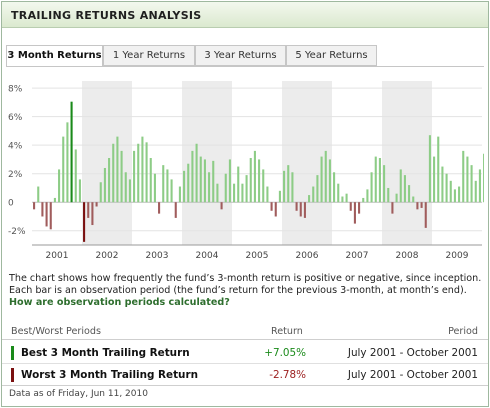 This screenshot has width=490, height=408. Describe the element at coordinates (119, 303) in the screenshot. I see `observation-periods-link: How are observation periods calculated?` at that location.